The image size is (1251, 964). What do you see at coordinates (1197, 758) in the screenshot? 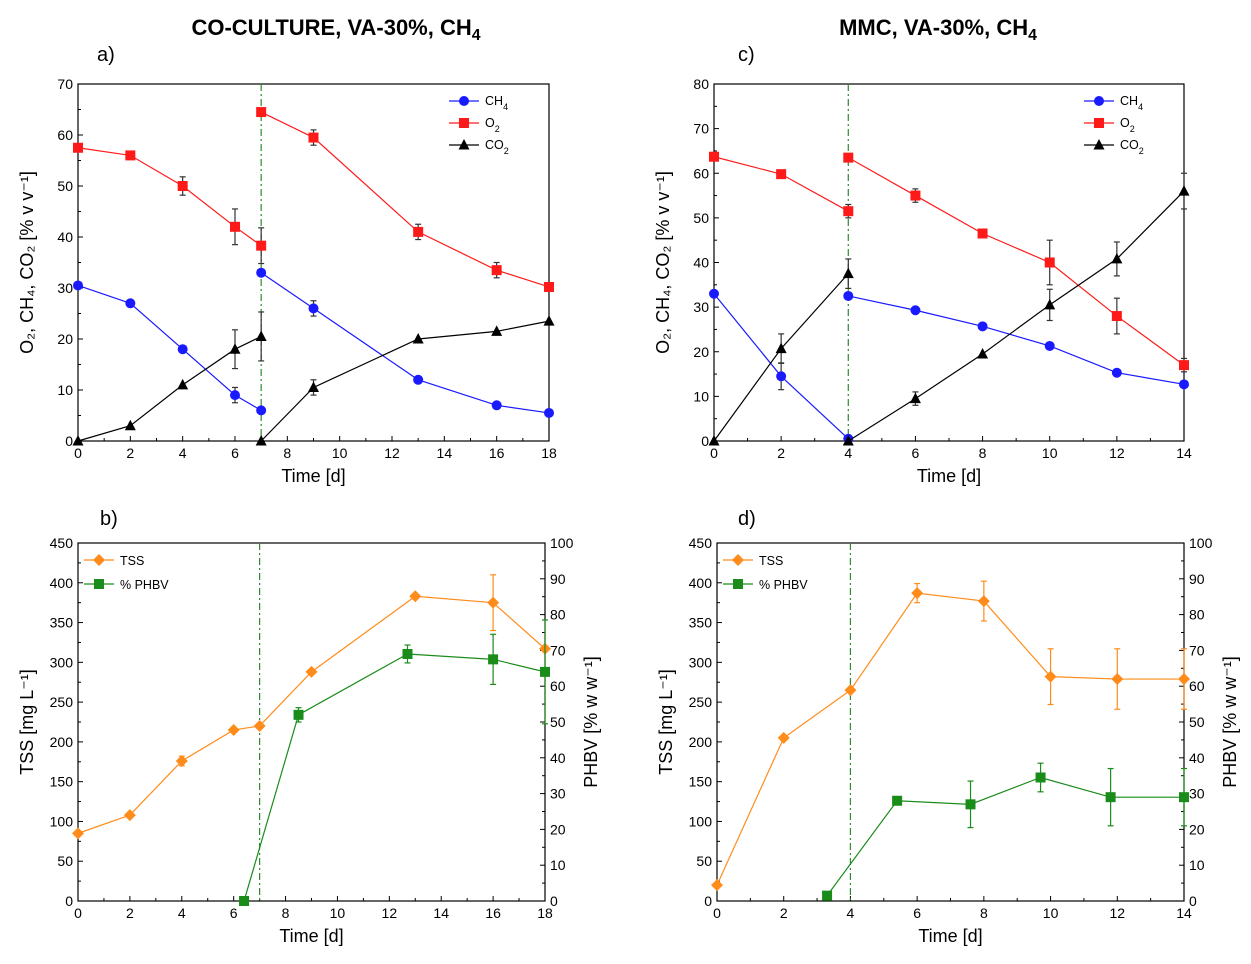
I see `y2-tick-label: 40` at bounding box center [1197, 758].